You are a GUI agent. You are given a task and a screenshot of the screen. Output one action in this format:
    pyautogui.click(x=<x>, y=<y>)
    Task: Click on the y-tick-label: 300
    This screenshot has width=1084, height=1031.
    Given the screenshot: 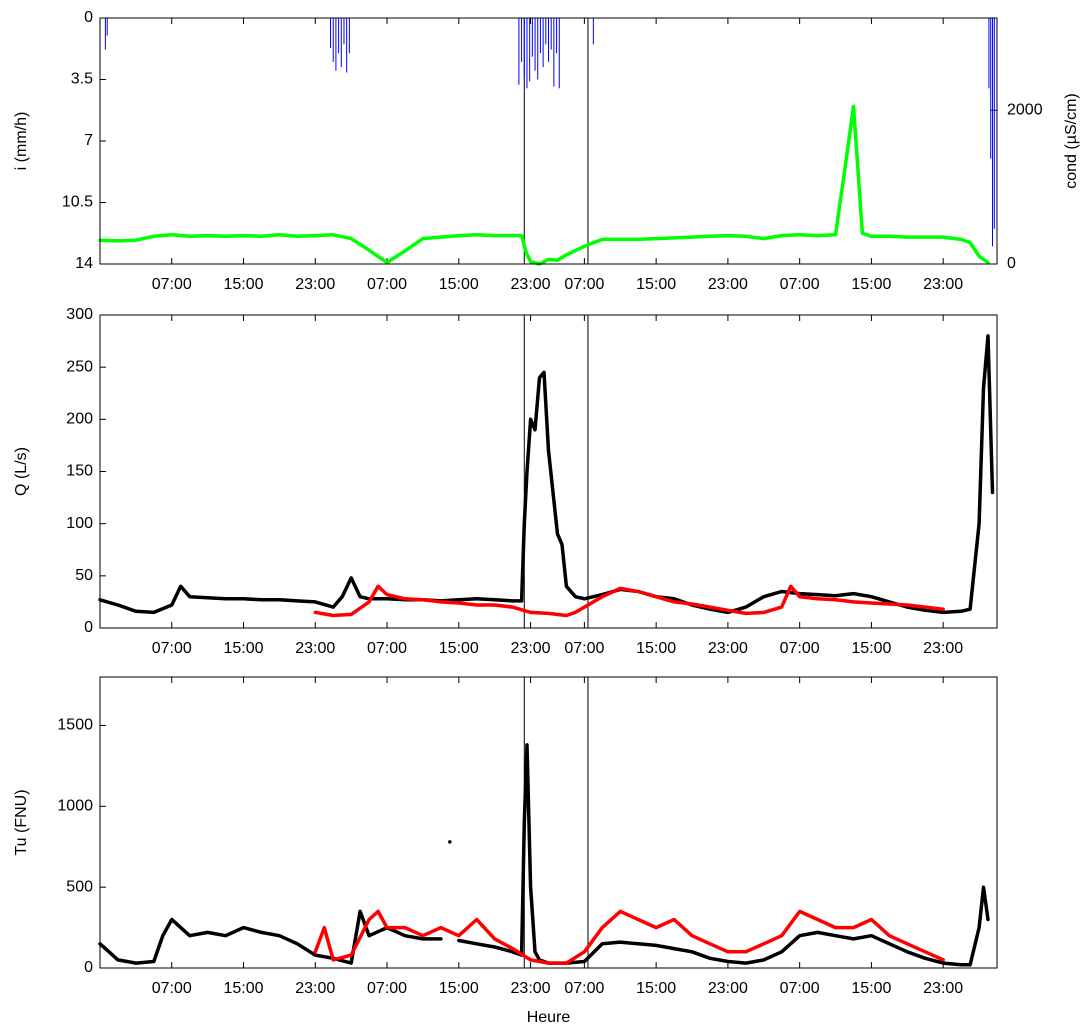 What is the action you would take?
    pyautogui.click(x=79, y=314)
    